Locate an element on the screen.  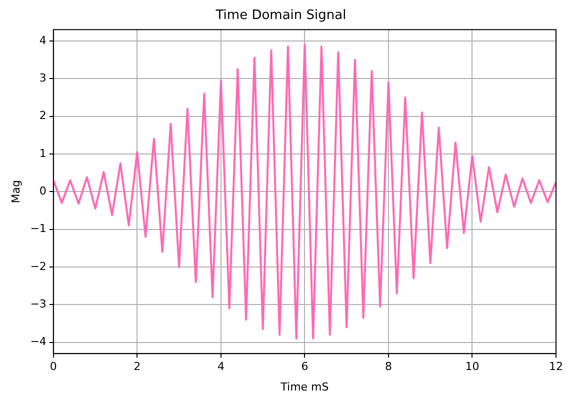
y-tick-label: 2 is located at coordinates (42, 115).